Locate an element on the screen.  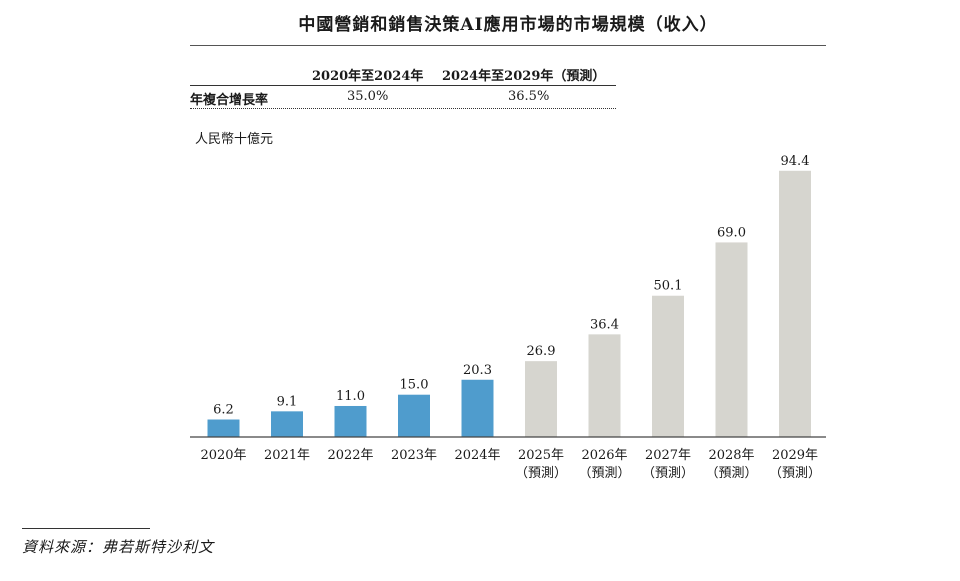
y-axis-unit-label: 人民幣十億元 is located at coordinates (234, 139).